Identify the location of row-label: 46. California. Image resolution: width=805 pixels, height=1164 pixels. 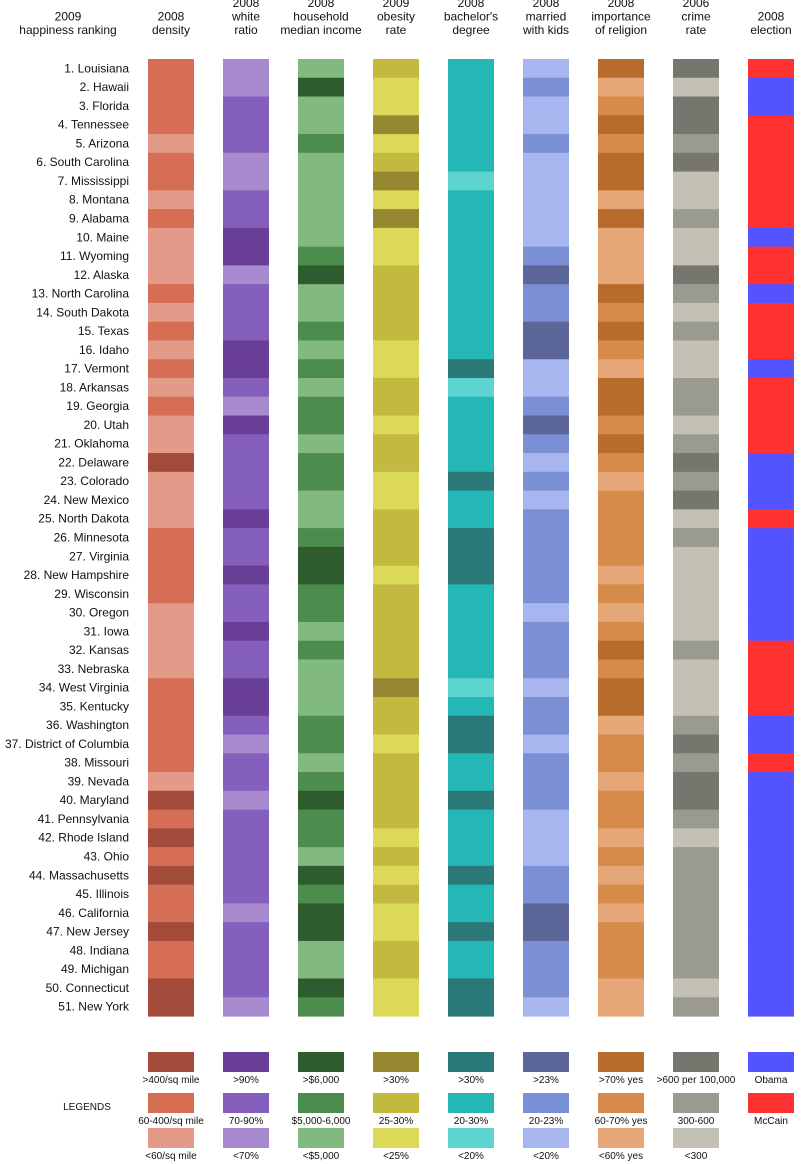
(93, 913).